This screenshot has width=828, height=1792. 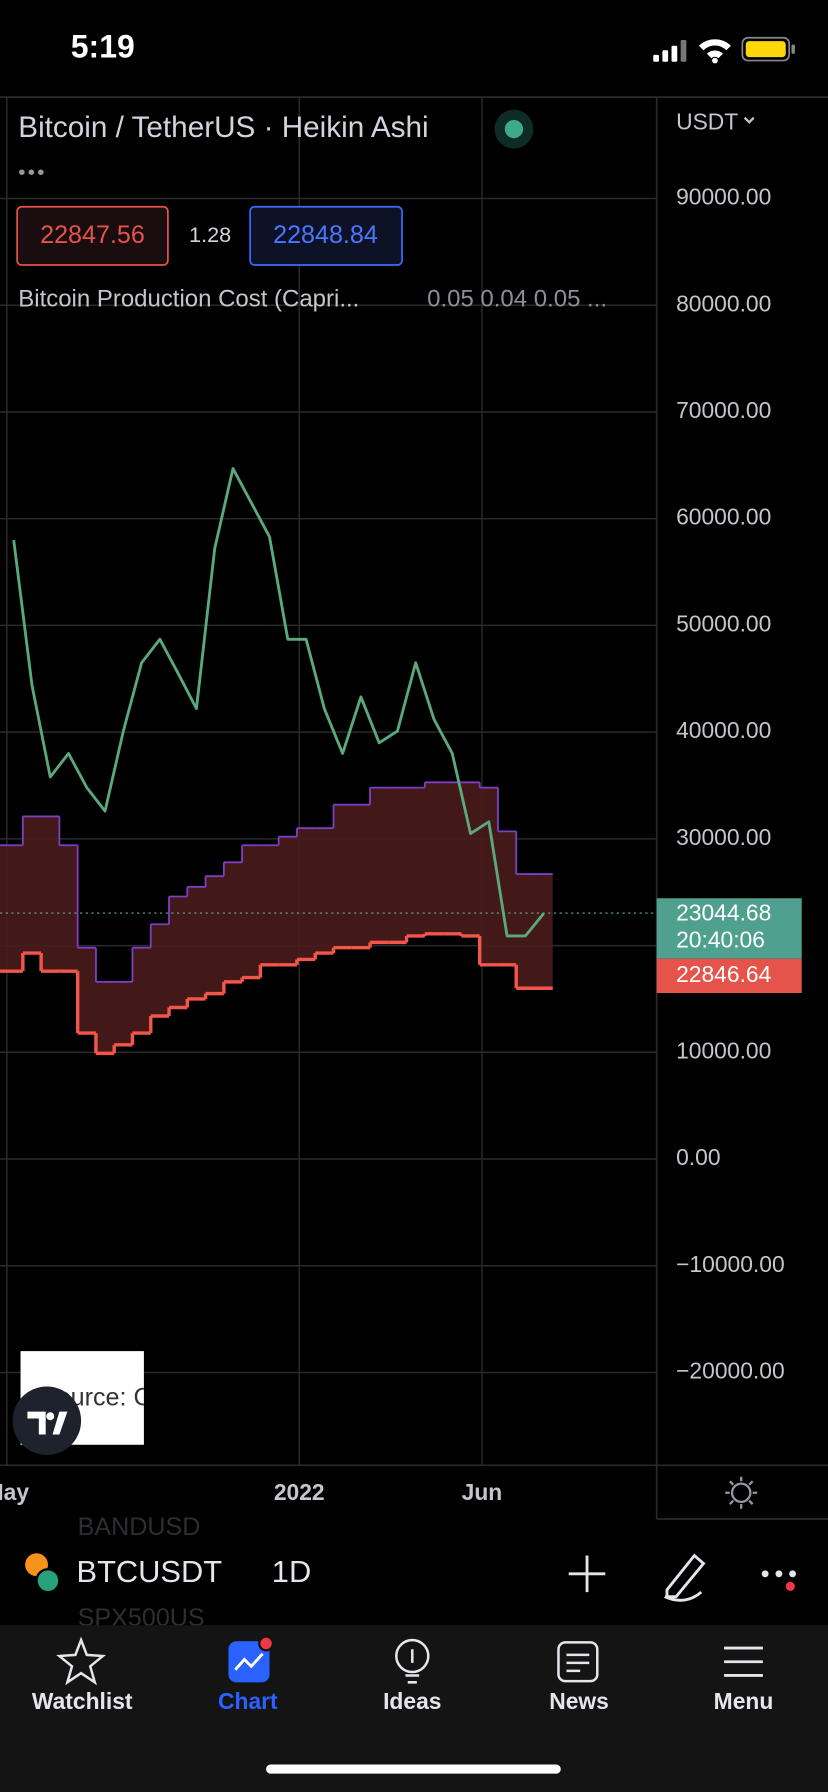 I want to click on tv-logo-dot, so click(x=50, y=1416).